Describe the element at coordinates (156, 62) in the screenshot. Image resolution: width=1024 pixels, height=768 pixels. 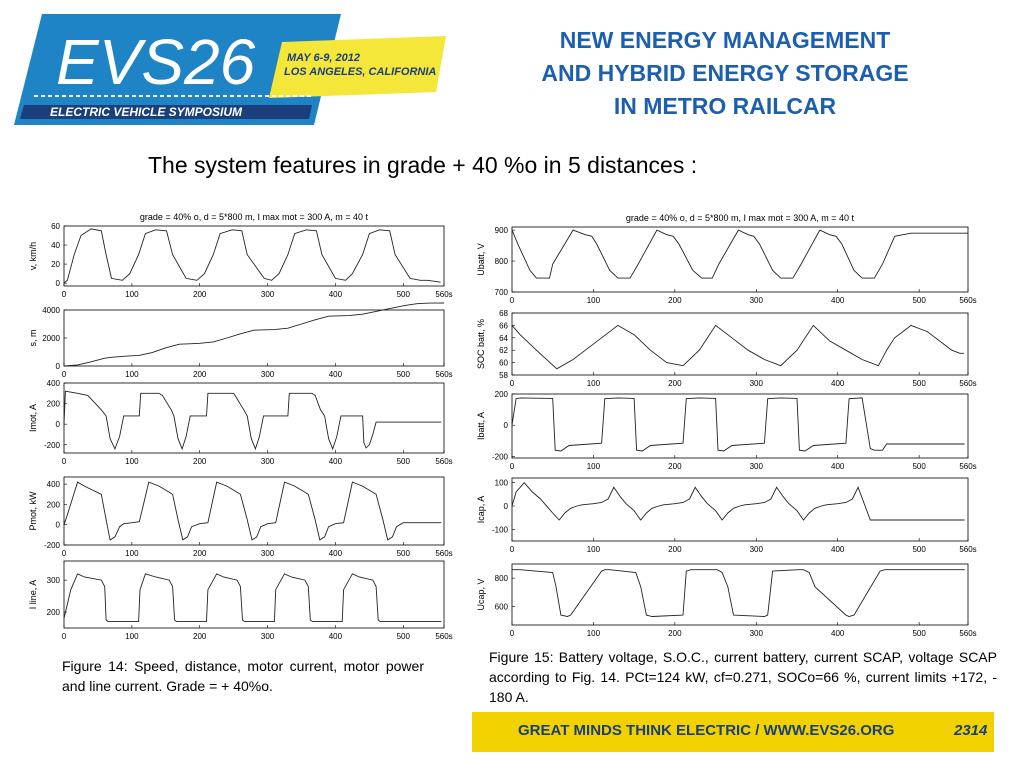
I see `logo-name: EVS26` at that location.